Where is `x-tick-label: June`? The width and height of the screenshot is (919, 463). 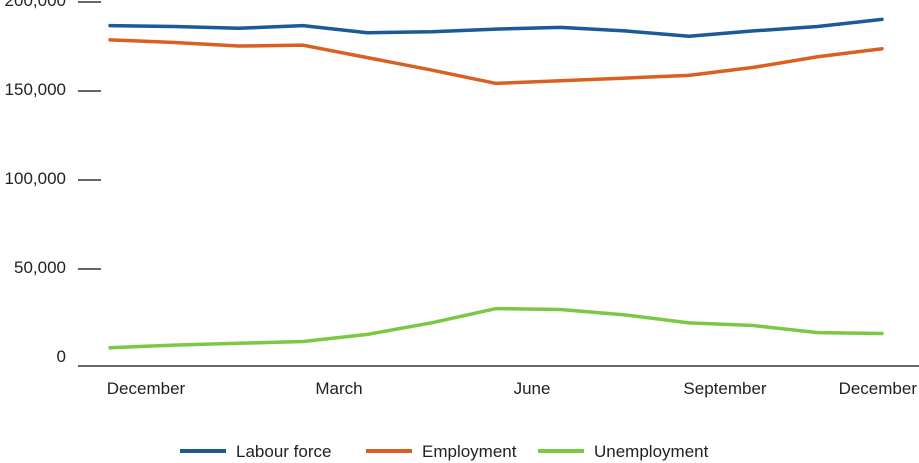
x-tick-label: June is located at coordinates (532, 388).